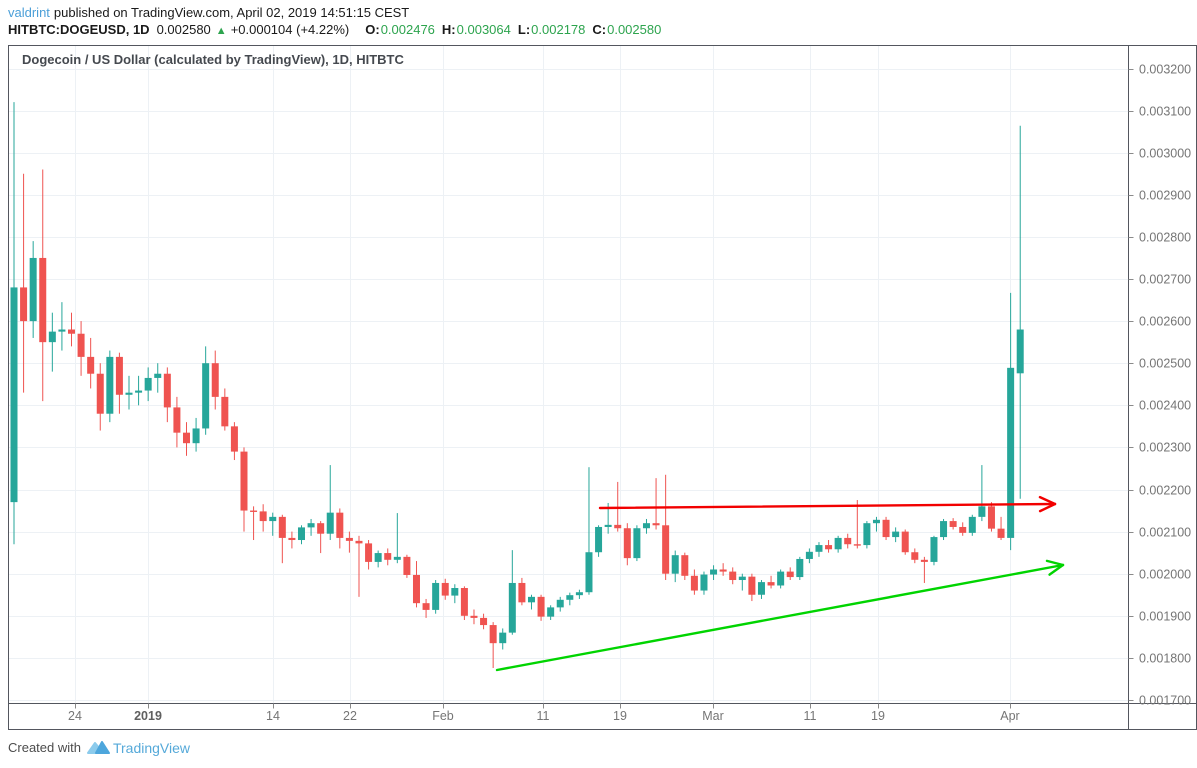 Image resolution: width=1197 pixels, height=768 pixels. Describe the element at coordinates (713, 716) in the screenshot. I see `time-tick-label: Mar` at that location.